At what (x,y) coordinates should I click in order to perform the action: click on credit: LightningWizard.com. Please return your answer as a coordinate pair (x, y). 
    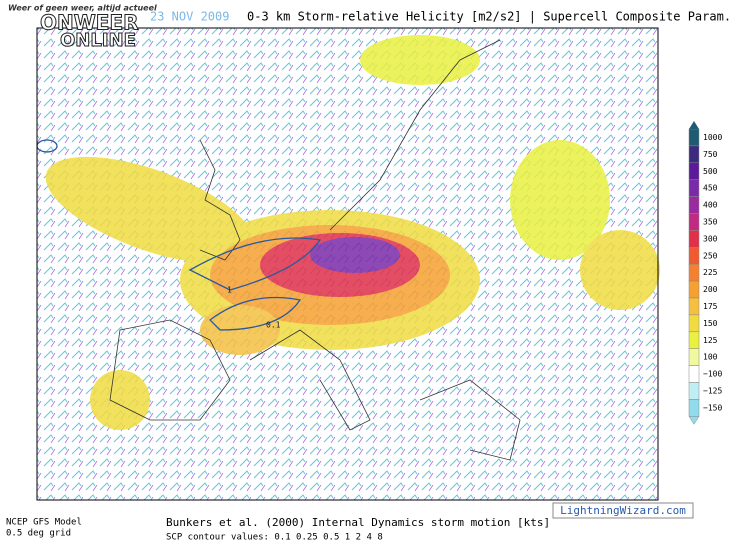
    Looking at the image, I should click on (623, 510).